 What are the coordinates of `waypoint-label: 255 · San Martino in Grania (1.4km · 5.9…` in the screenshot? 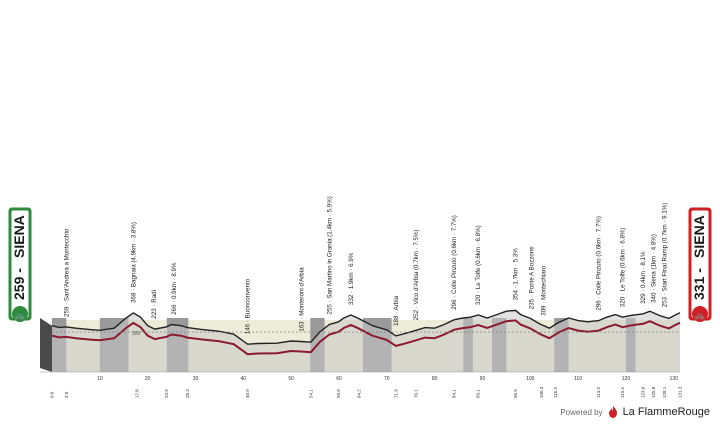 It's located at (329, 255).